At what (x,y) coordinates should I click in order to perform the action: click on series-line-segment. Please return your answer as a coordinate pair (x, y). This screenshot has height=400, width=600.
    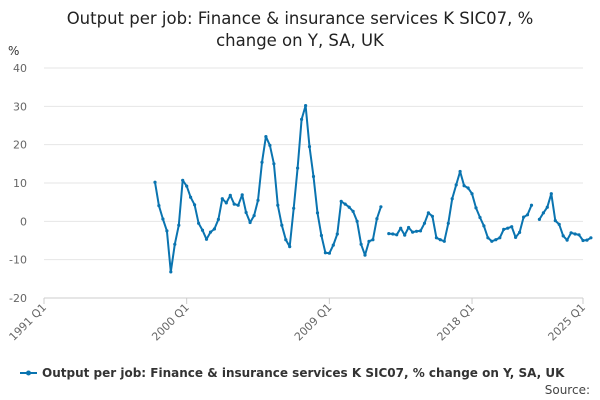
    Looking at the image, I should click on (460, 206).